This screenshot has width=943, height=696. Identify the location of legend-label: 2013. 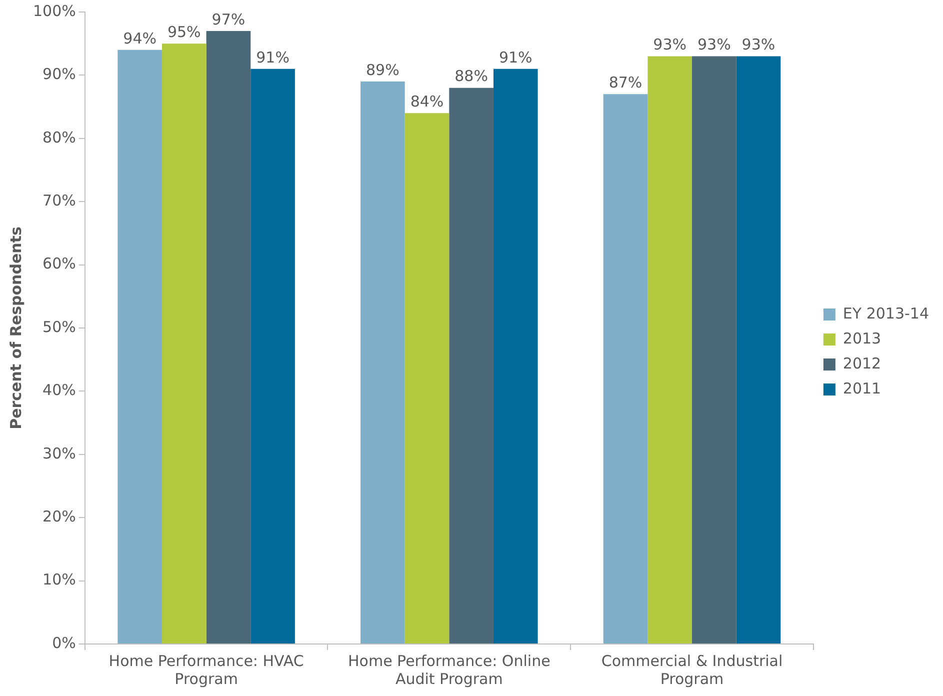
(862, 338).